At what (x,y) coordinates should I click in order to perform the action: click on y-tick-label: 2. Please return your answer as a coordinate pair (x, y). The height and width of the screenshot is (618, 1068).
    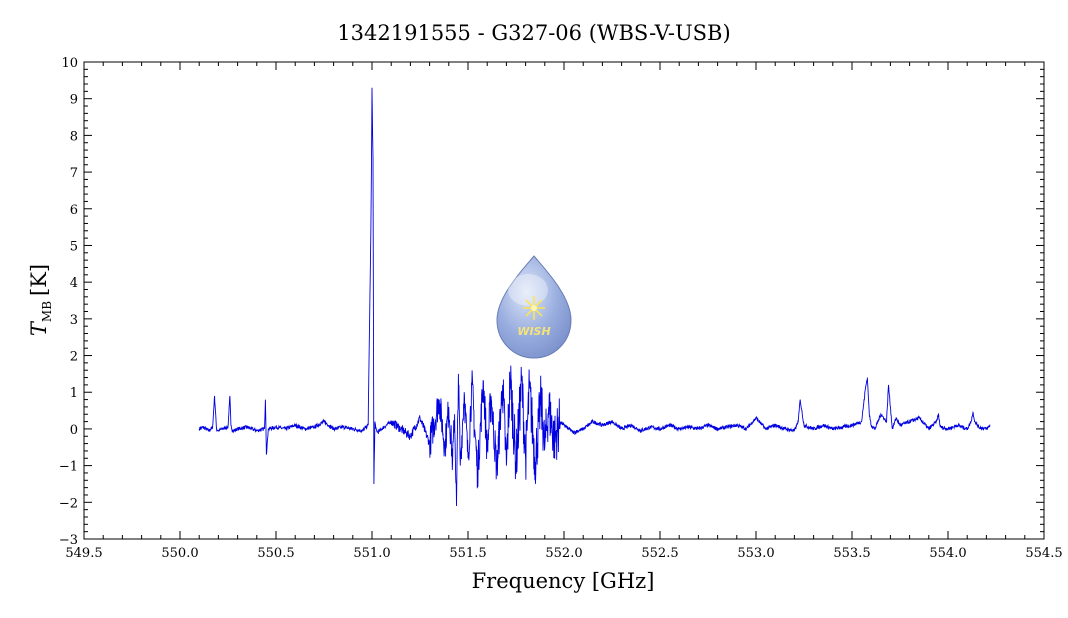
    Looking at the image, I should click on (74, 357).